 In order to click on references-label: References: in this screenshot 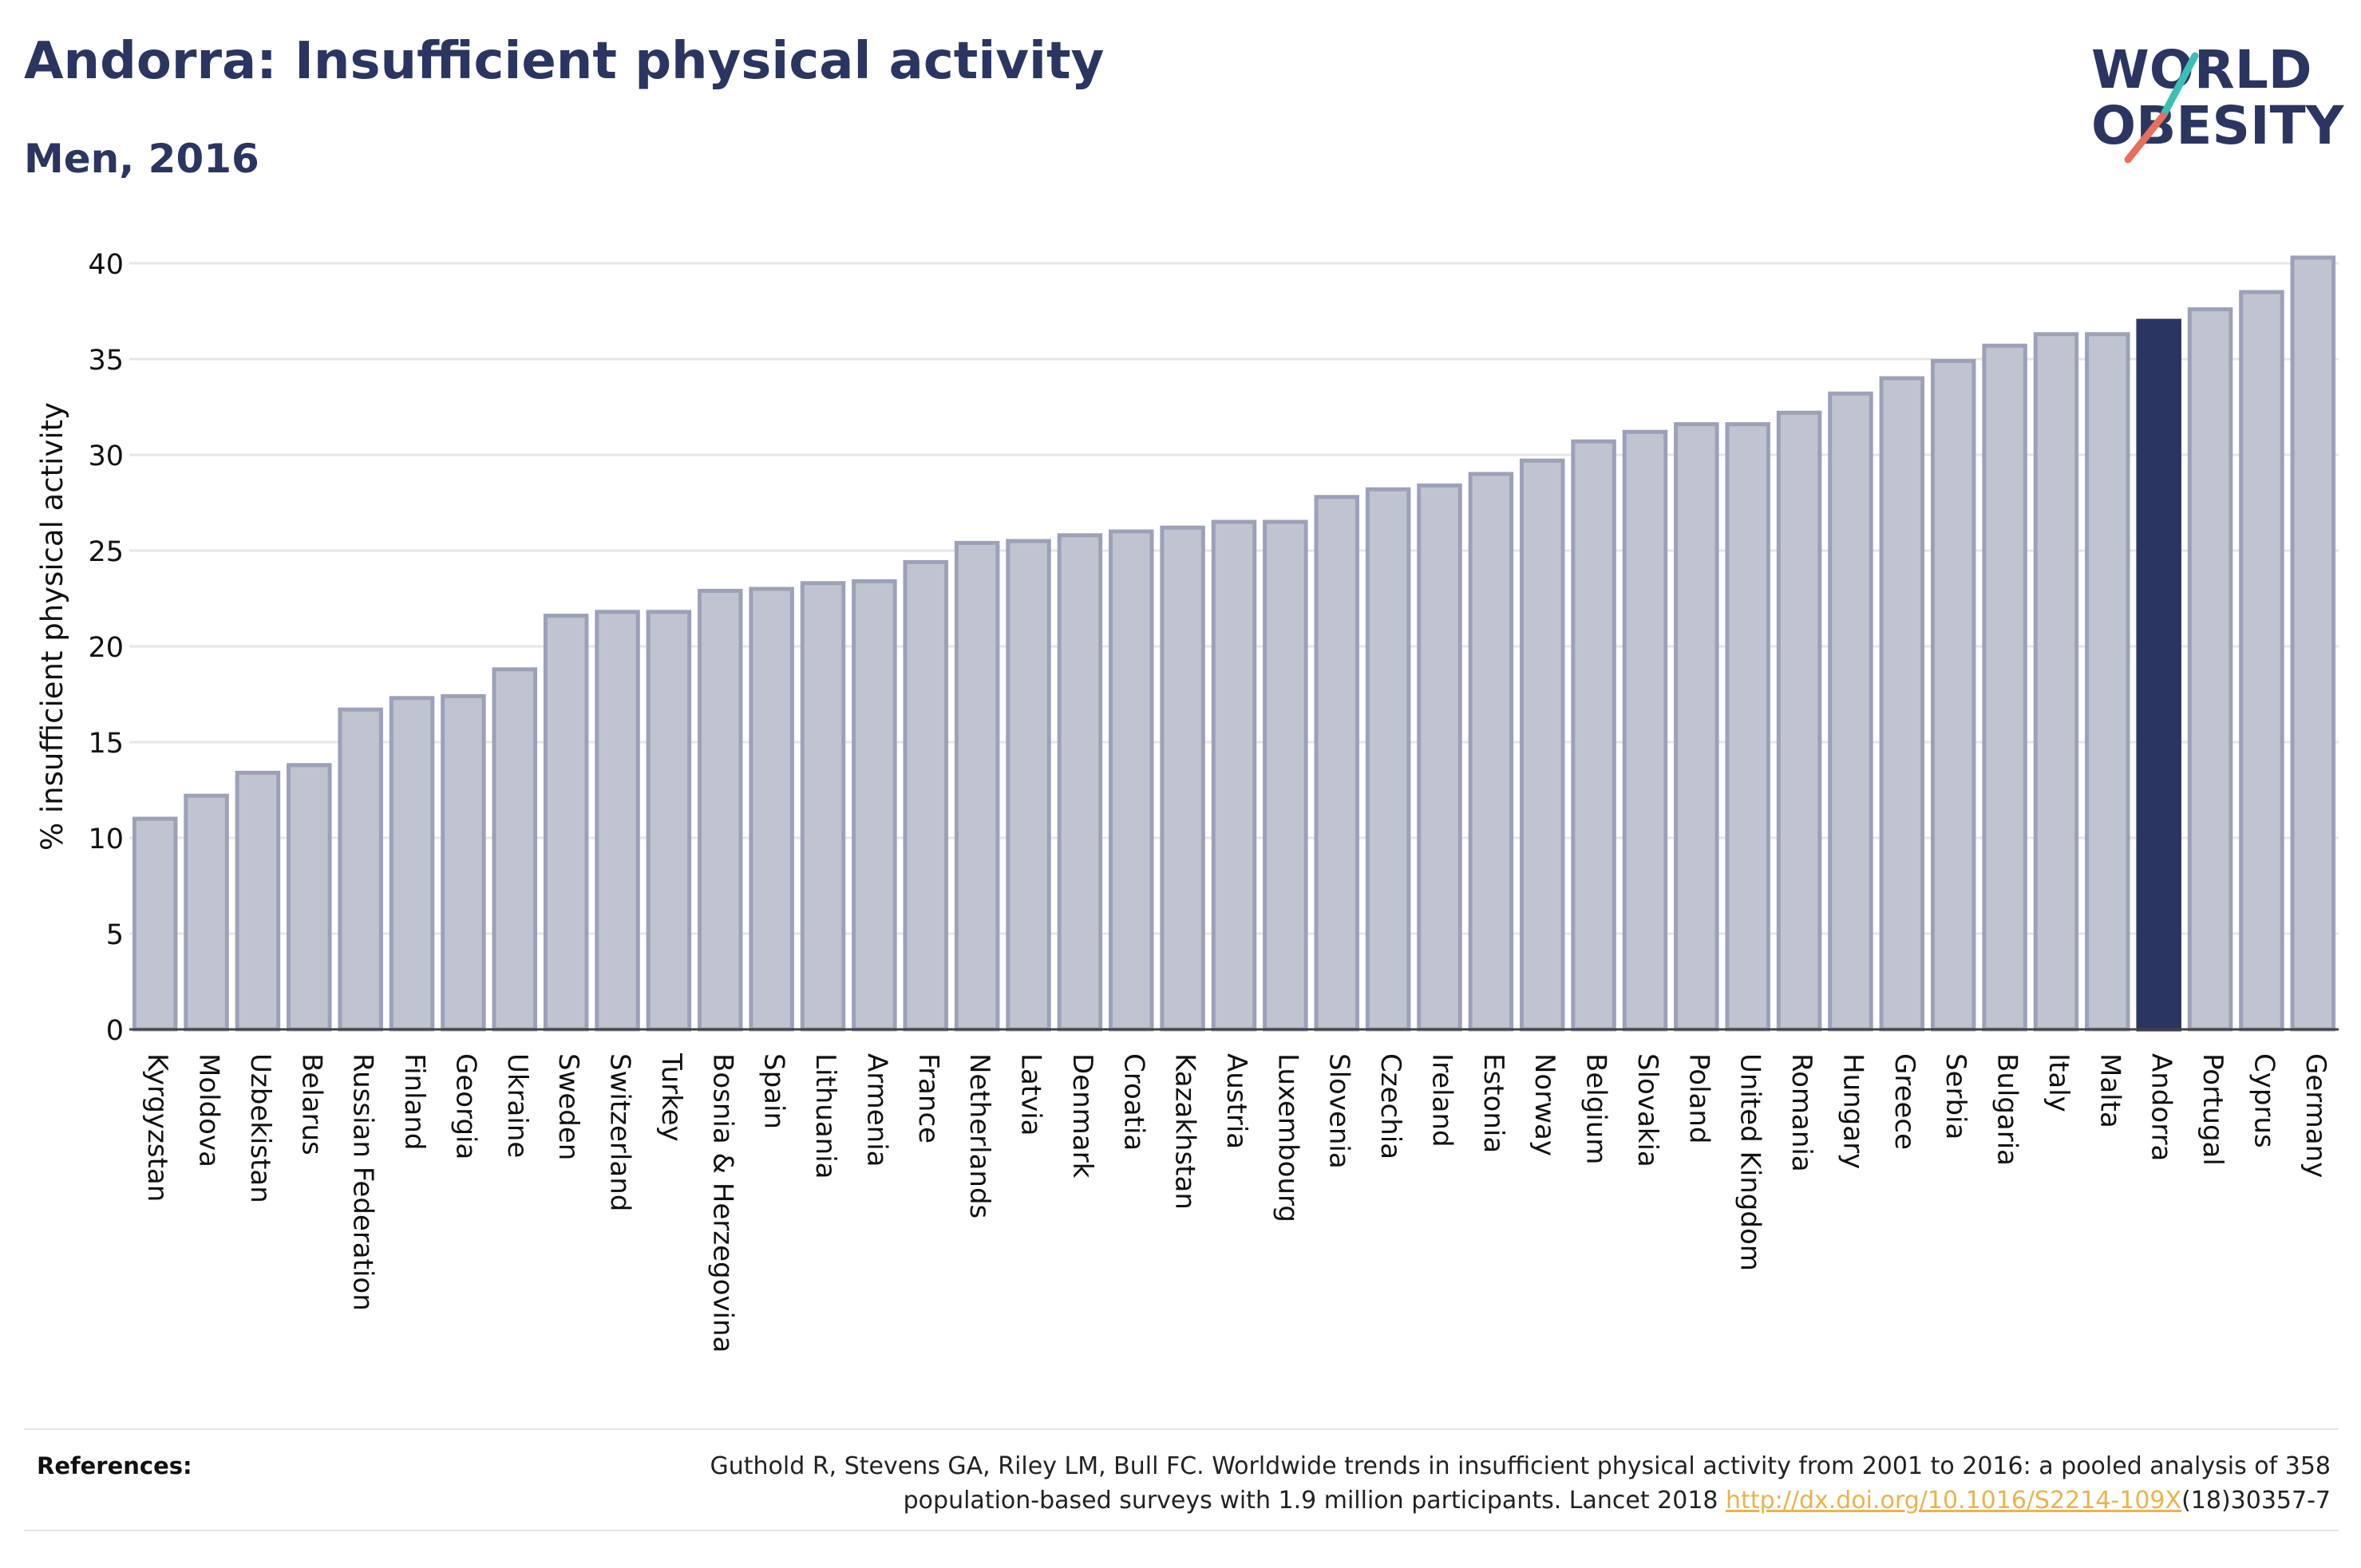, I will do `click(114, 1465)`.